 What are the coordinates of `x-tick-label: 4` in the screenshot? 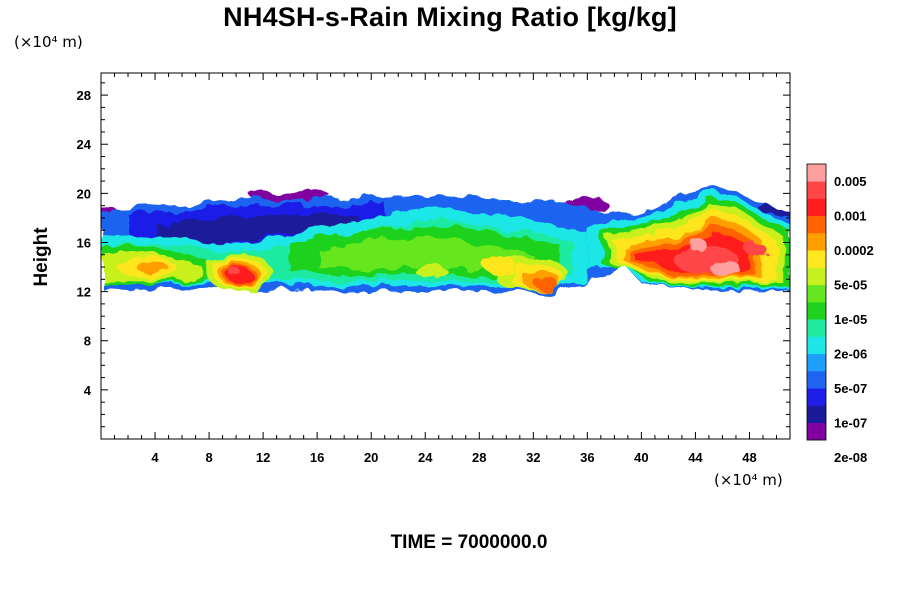 It's located at (155, 457).